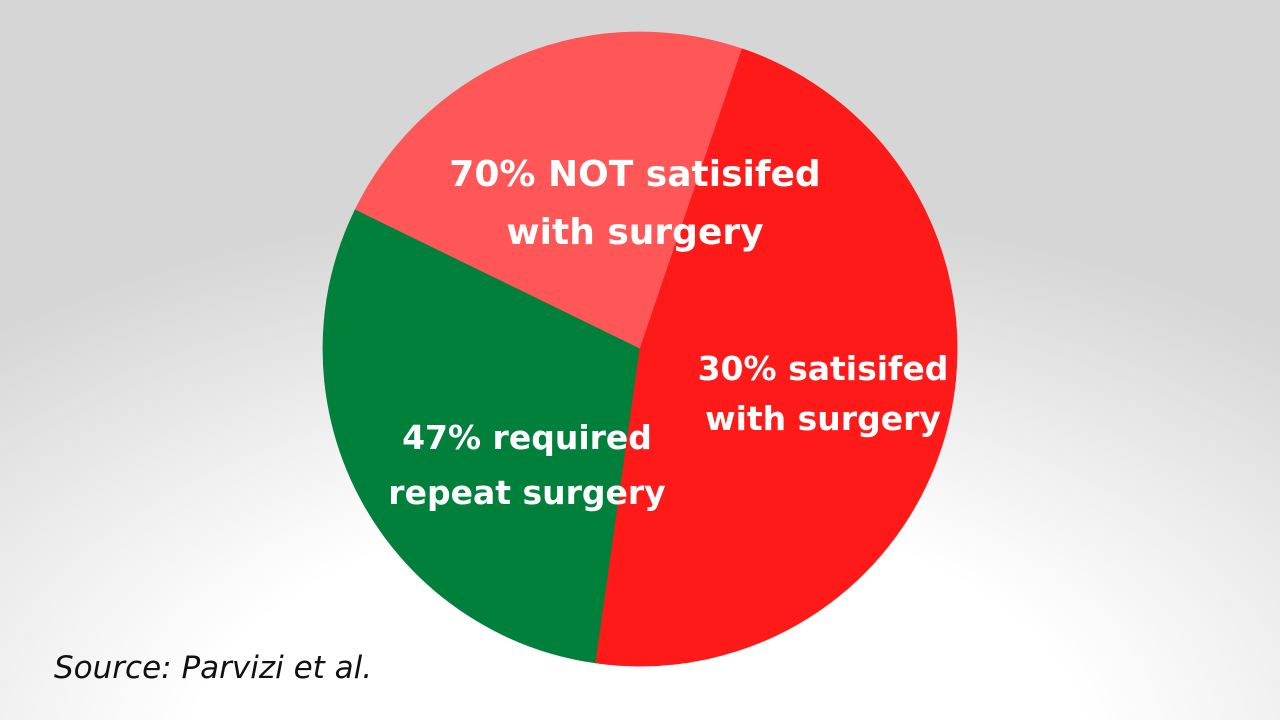 The height and width of the screenshot is (720, 1280). What do you see at coordinates (634, 203) in the screenshot?
I see `pie-label-0: 70% NOT satisifed with surgery` at bounding box center [634, 203].